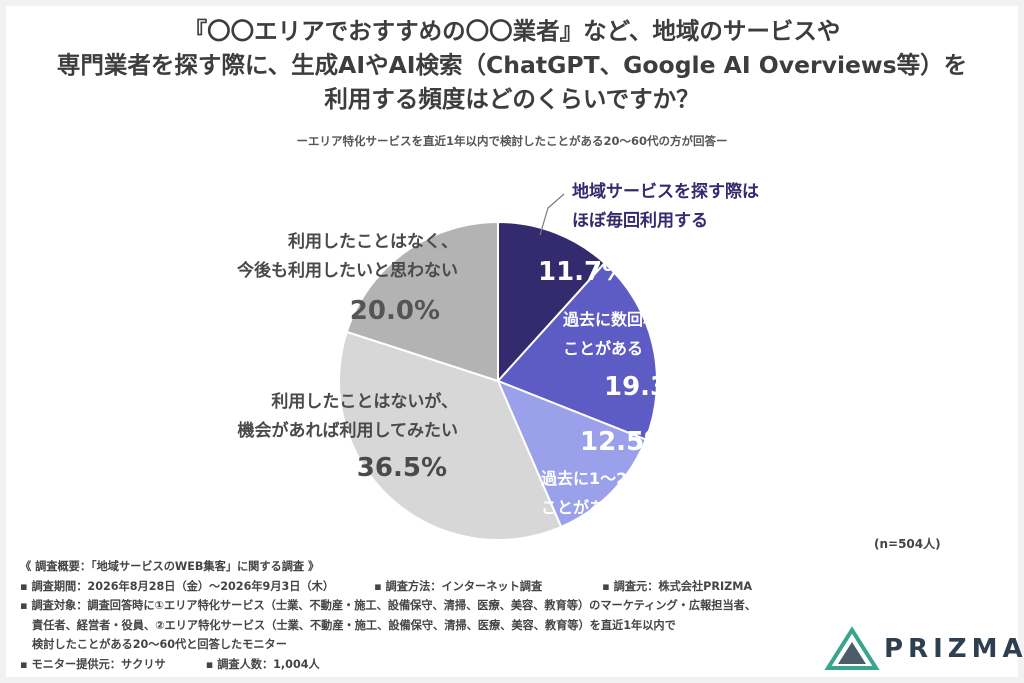  What do you see at coordinates (395, 311) in the screenshot?
I see `slice-value-5: 20.0%` at bounding box center [395, 311].